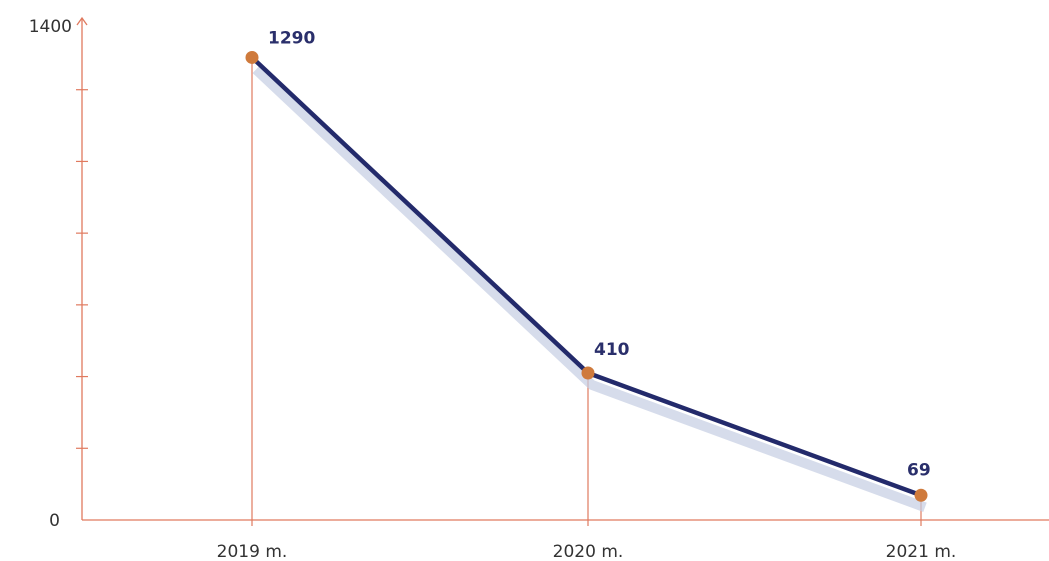 Image resolution: width=1049 pixels, height=561 pixels. What do you see at coordinates (82, 269) in the screenshot?
I see `y-minor-ticks` at bounding box center [82, 269].